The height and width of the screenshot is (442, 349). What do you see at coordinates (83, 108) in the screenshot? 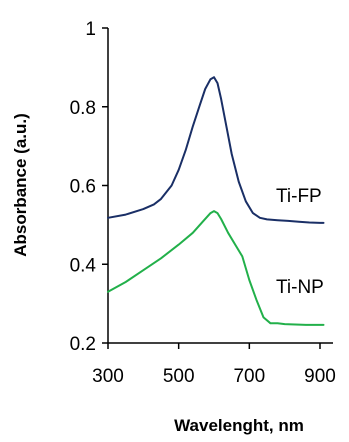
I see `y-tick-label: 0.8` at bounding box center [83, 108].